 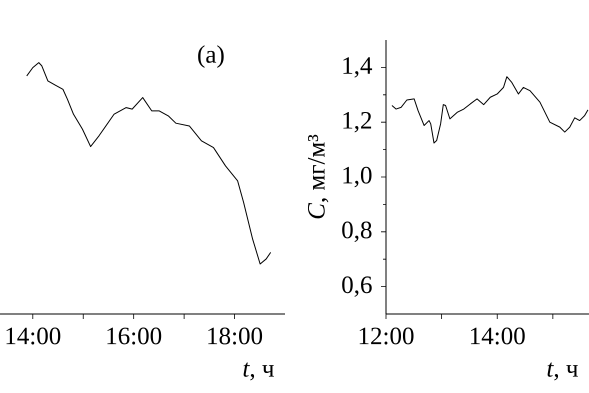 What do you see at coordinates (387, 336) in the screenshot?
I see `x-tick-label: 12:00` at bounding box center [387, 336].